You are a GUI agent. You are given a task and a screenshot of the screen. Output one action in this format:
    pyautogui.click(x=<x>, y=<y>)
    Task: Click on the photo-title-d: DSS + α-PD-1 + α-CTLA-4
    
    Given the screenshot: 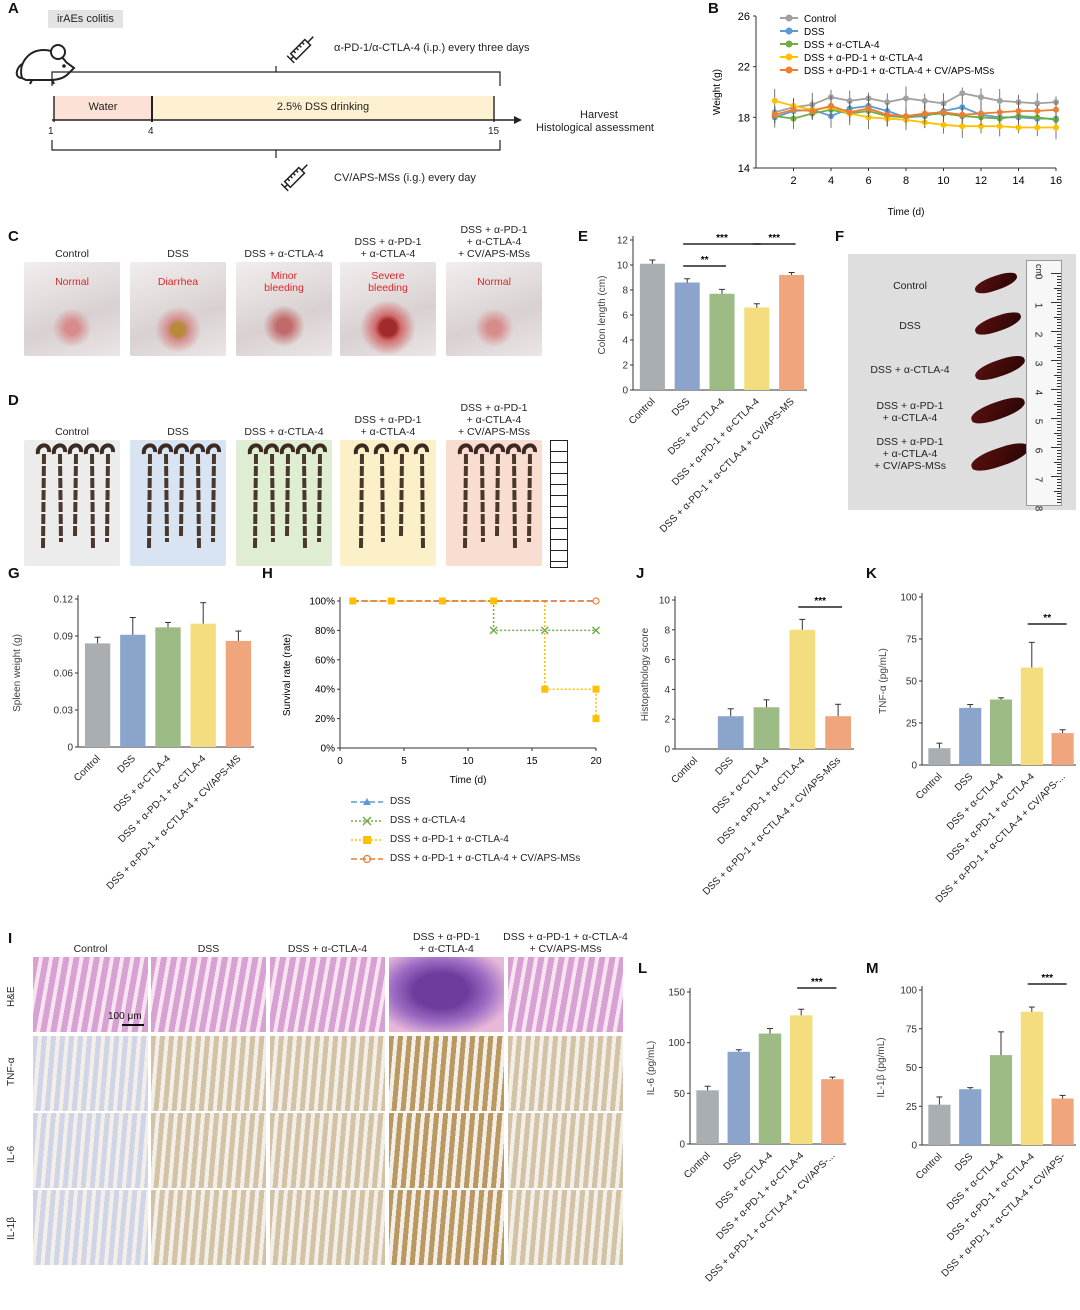 What is the action you would take?
    pyautogui.click(x=388, y=426)
    